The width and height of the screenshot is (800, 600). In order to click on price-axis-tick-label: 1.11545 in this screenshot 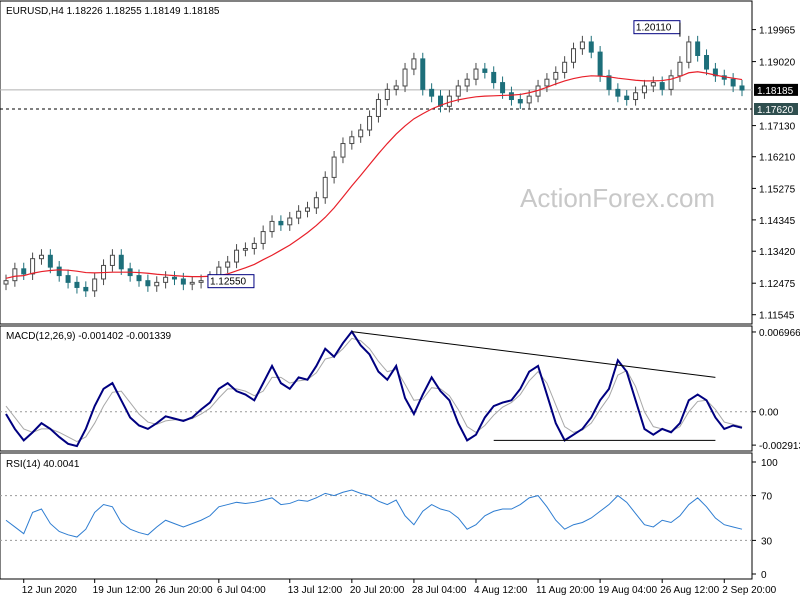, I will do `click(777, 316)`.